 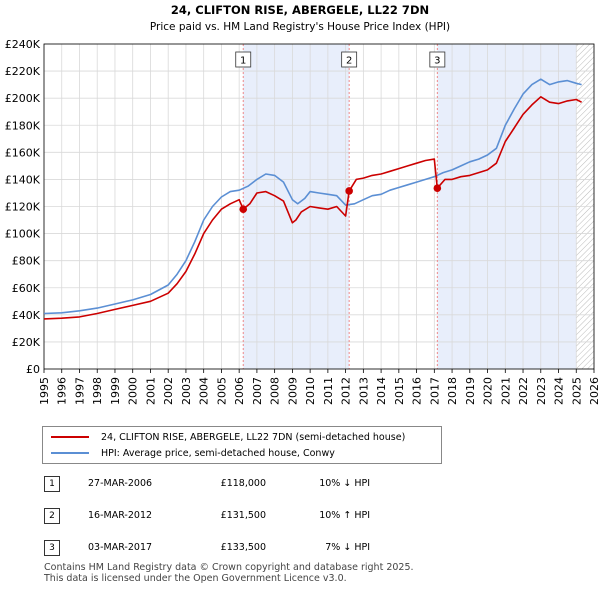 I want to click on sale-hpi-diff: 10% ↓ HPI, so click(x=344, y=483).